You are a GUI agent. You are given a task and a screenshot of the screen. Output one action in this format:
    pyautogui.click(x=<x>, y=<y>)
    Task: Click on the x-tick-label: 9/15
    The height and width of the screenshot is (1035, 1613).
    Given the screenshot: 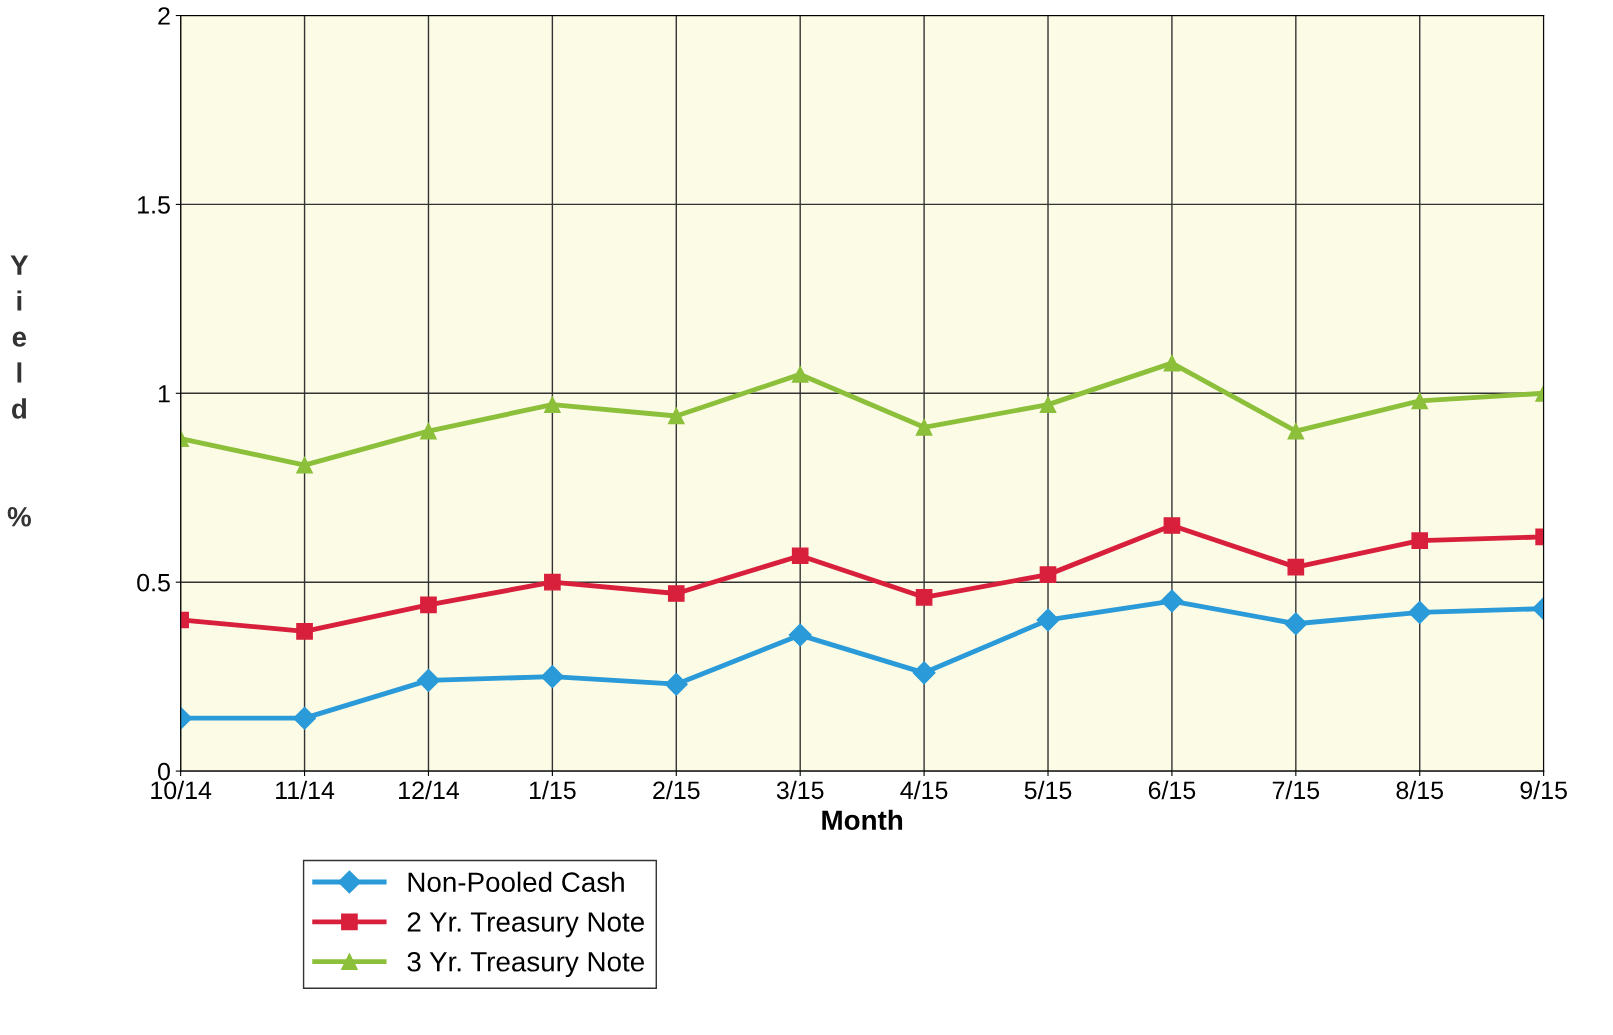 What is the action you would take?
    pyautogui.click(x=1543, y=790)
    